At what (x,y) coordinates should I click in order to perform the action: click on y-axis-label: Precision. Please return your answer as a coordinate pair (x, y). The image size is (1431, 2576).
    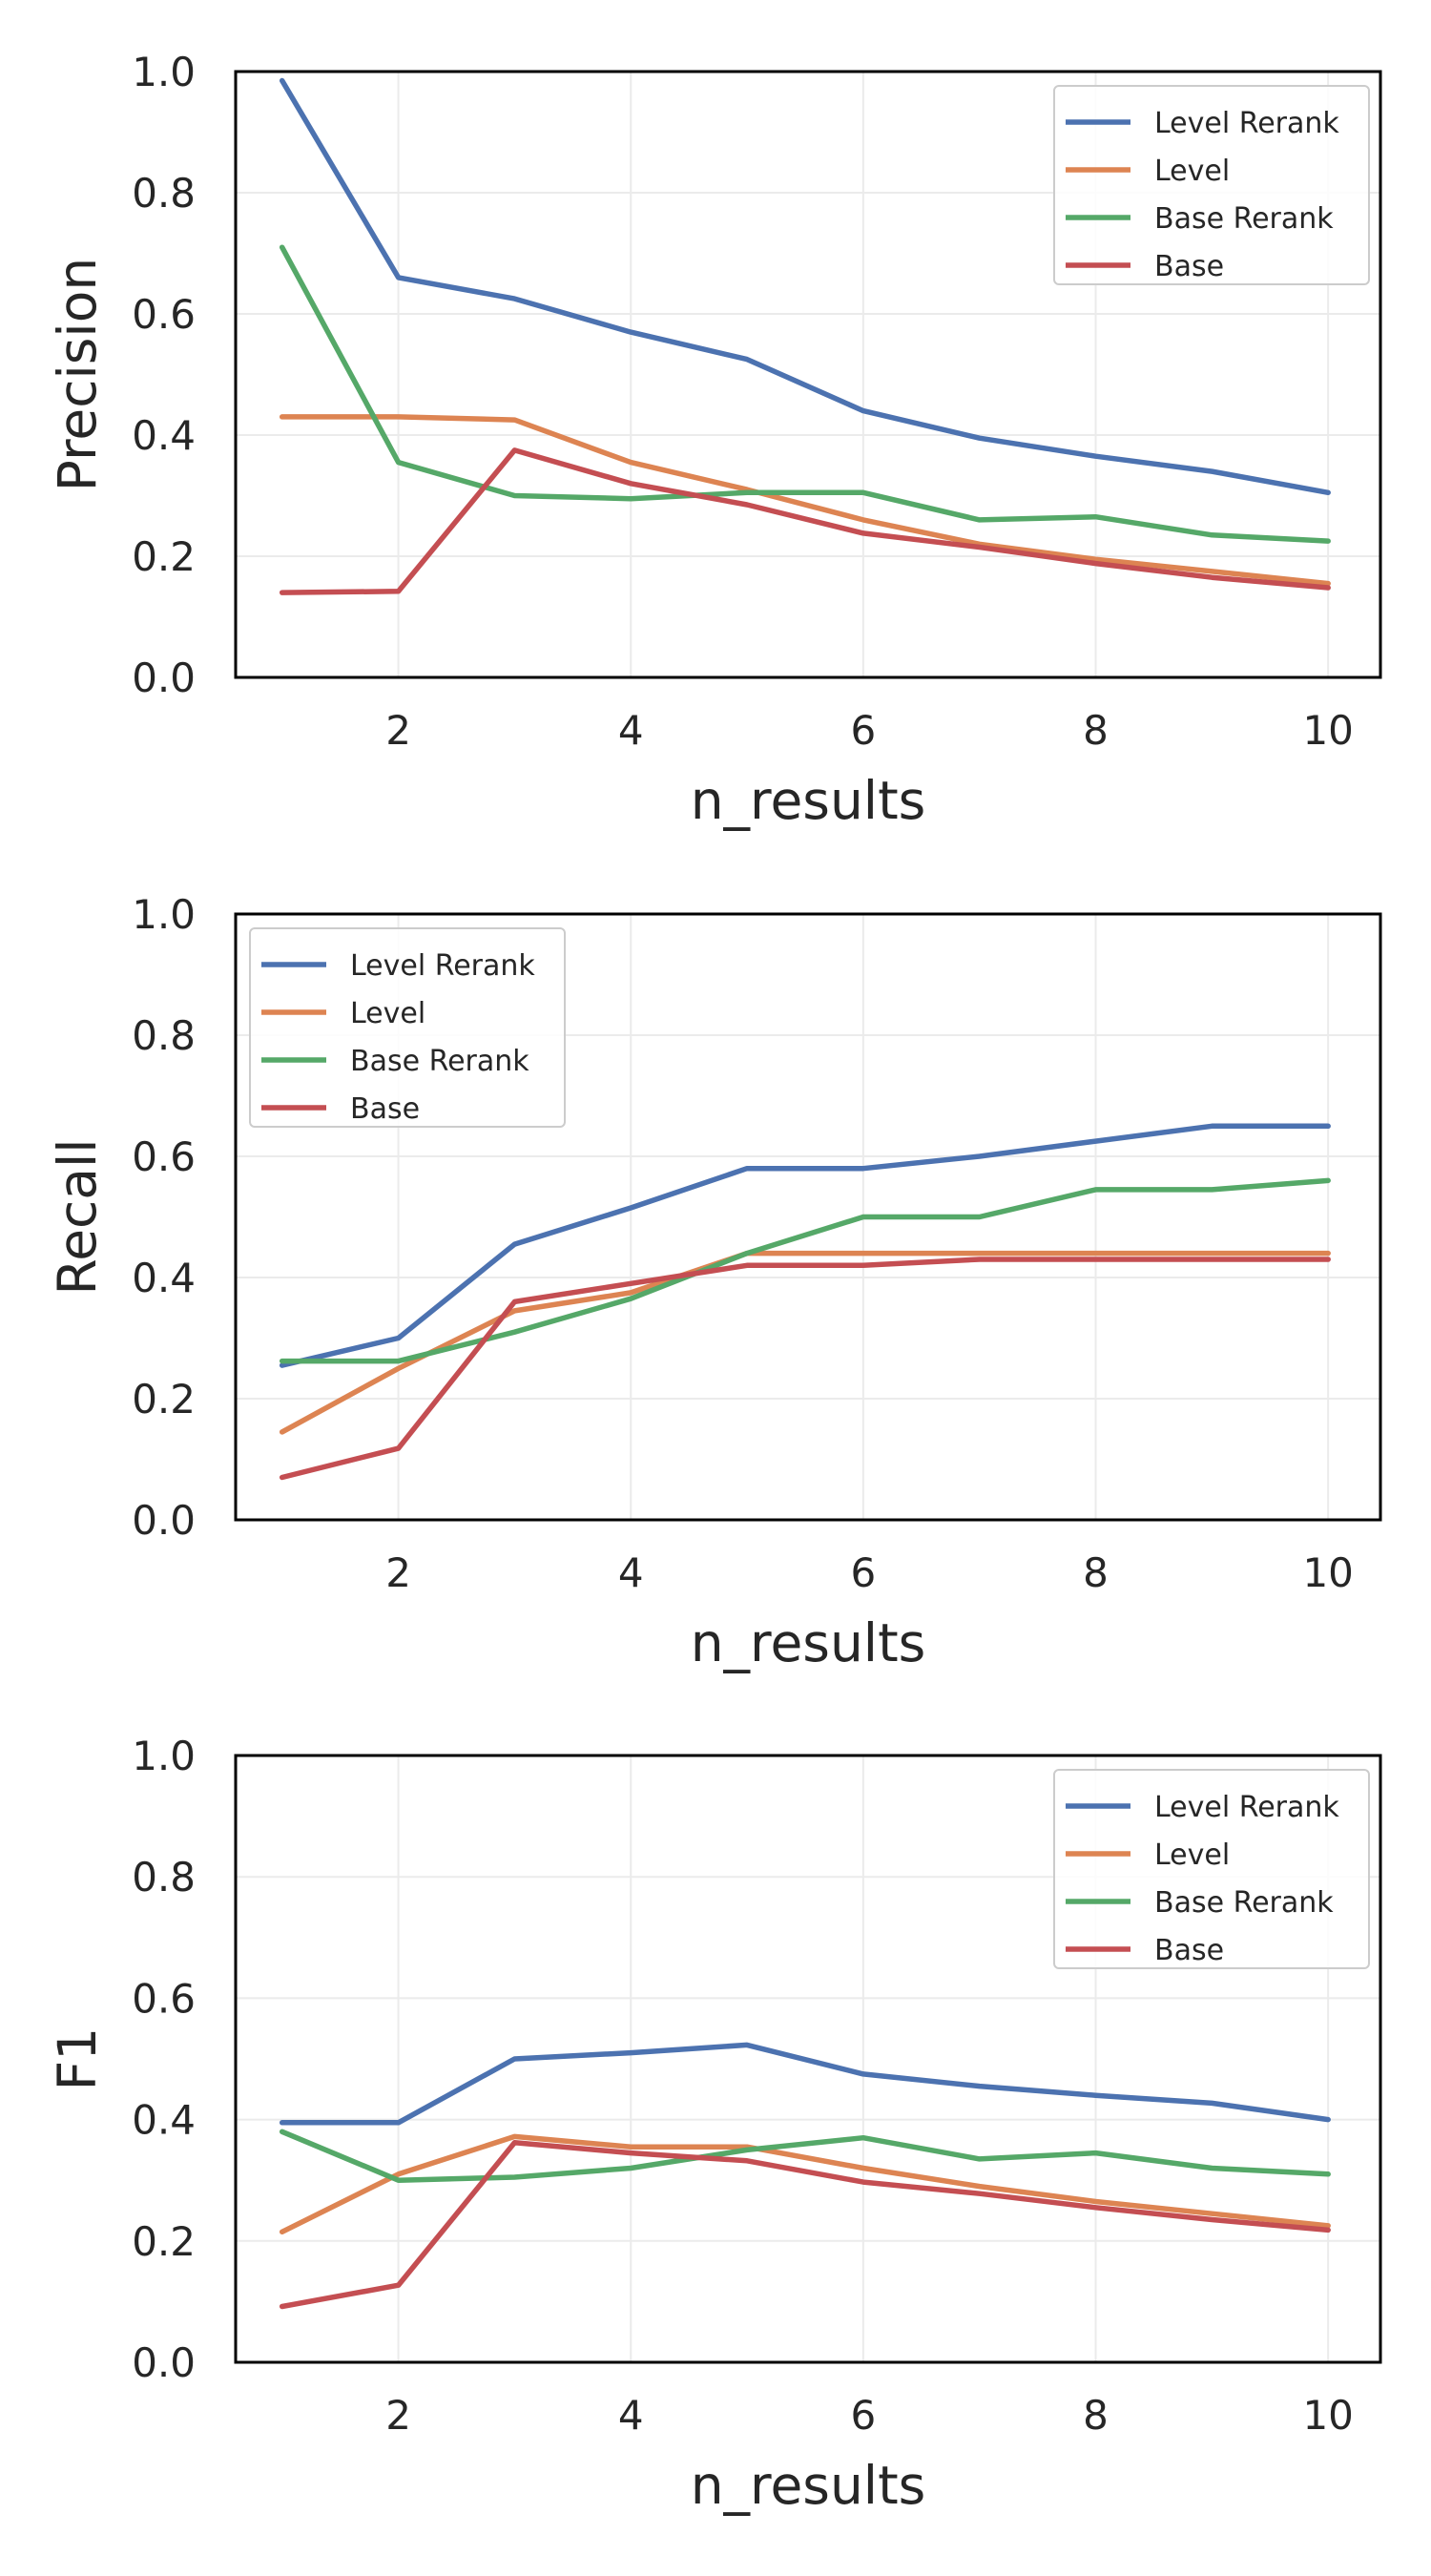
    Looking at the image, I should click on (77, 374).